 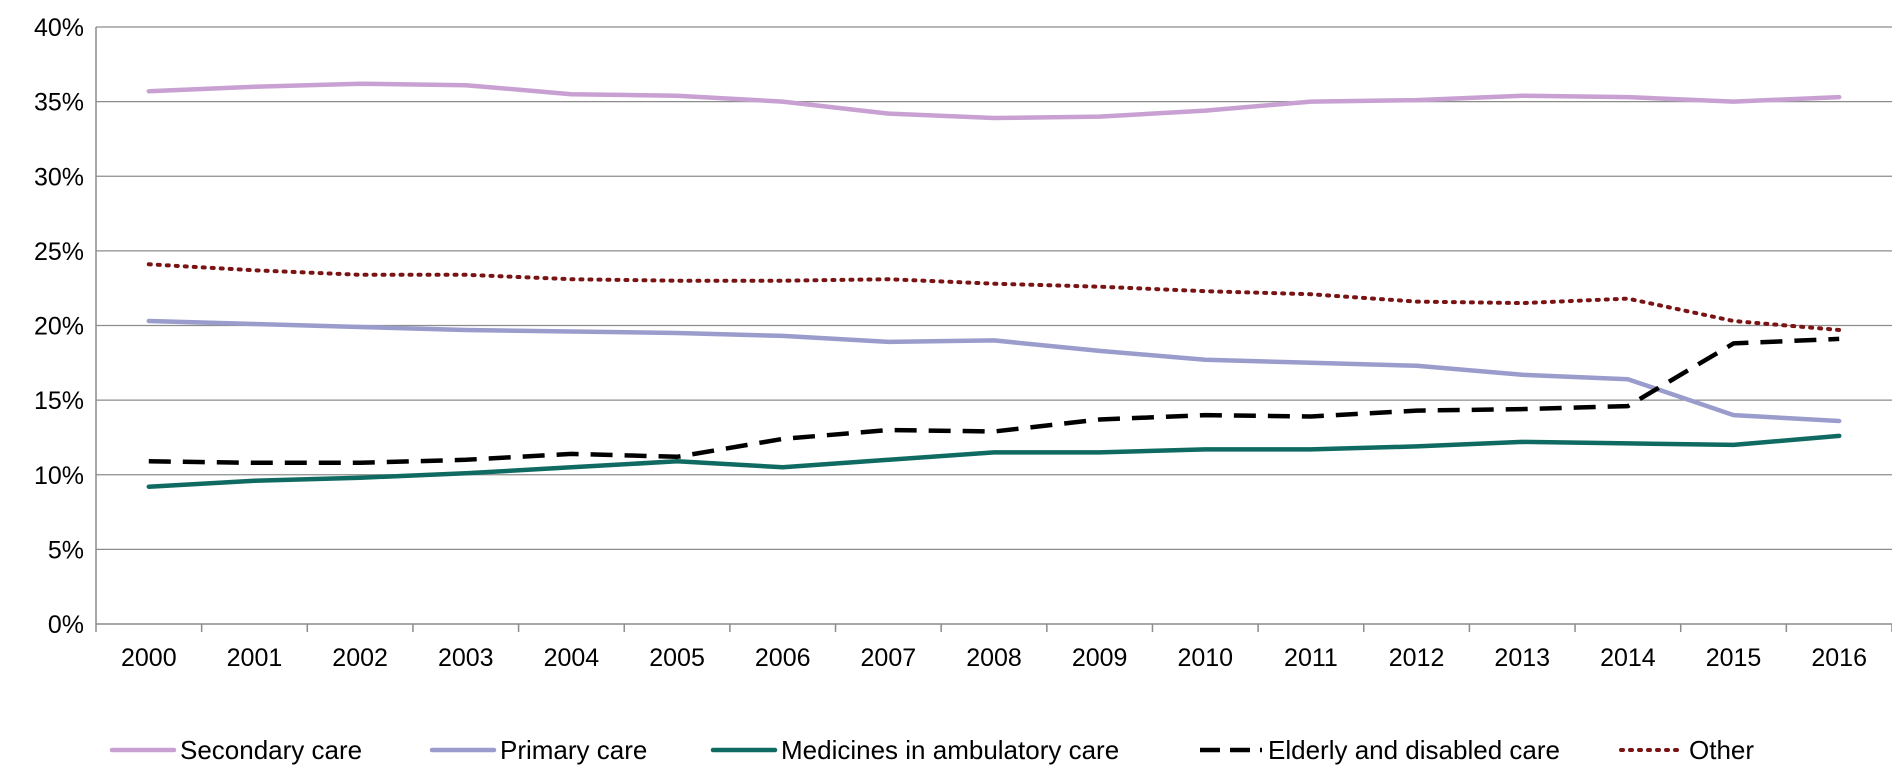 I want to click on x-tick-label: 2003, so click(x=466, y=658).